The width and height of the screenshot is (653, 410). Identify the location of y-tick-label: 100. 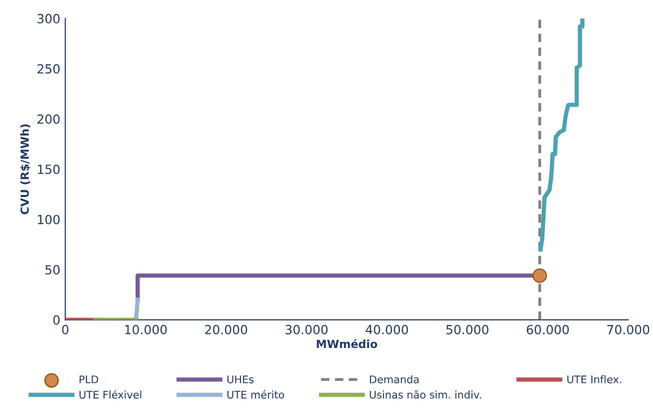
(49, 219).